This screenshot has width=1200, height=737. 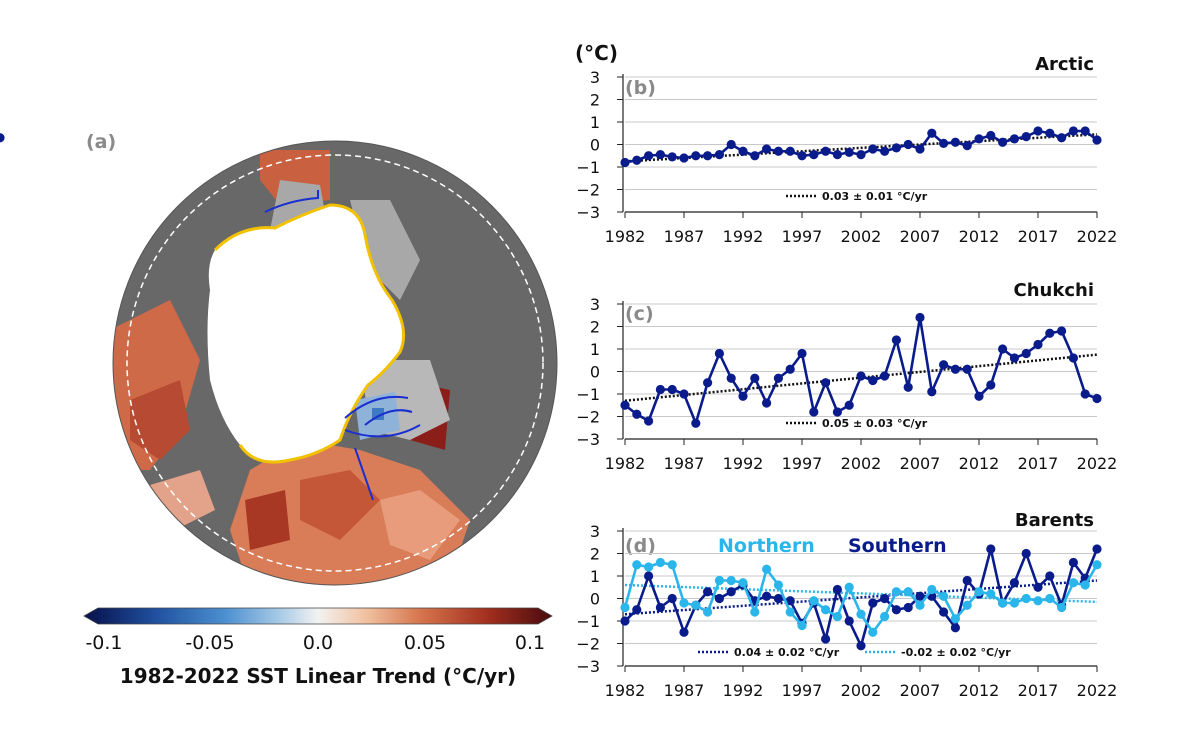 What do you see at coordinates (588, 644) in the screenshot?
I see `y-tick-label: −2` at bounding box center [588, 644].